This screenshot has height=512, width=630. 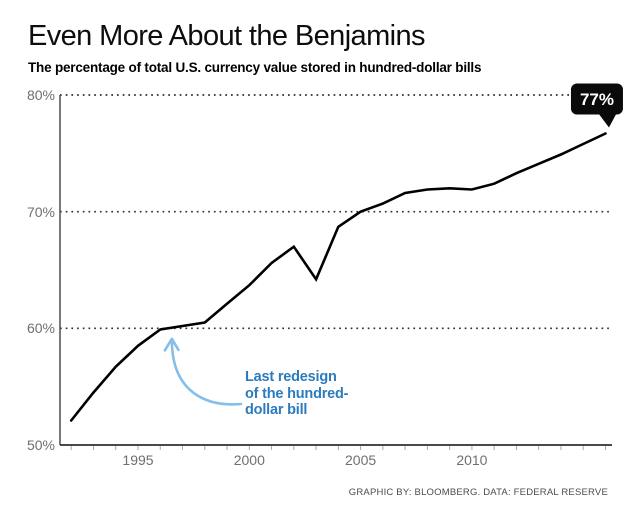 I want to click on y-tick-label: 70%, so click(x=40, y=211).